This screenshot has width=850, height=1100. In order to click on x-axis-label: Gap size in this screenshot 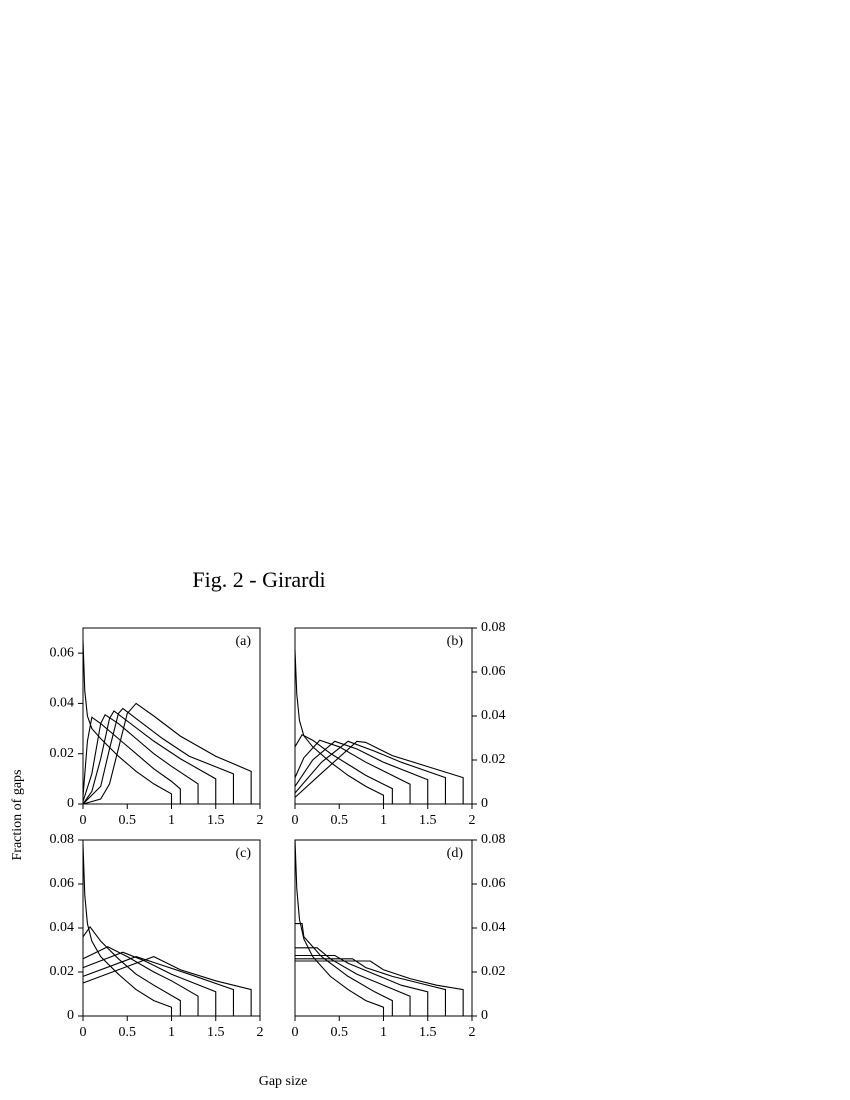, I will do `click(283, 1081)`.